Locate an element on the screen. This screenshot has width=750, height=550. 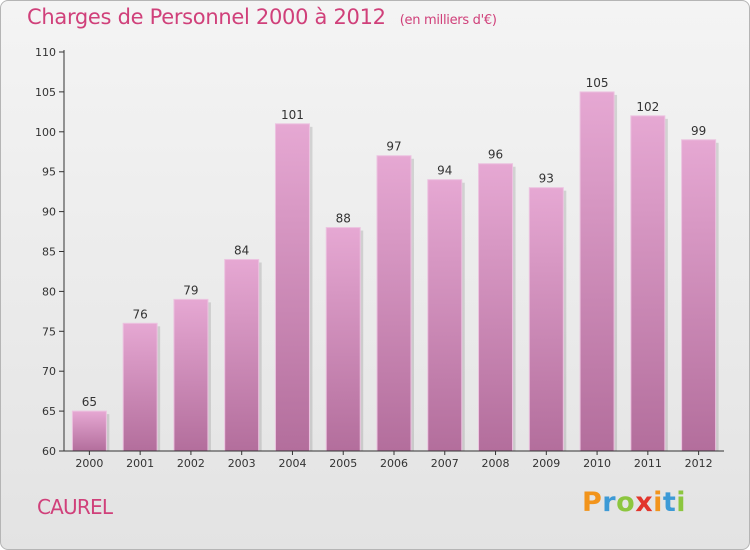
x-tick-label-2011: 2011 is located at coordinates (648, 463).